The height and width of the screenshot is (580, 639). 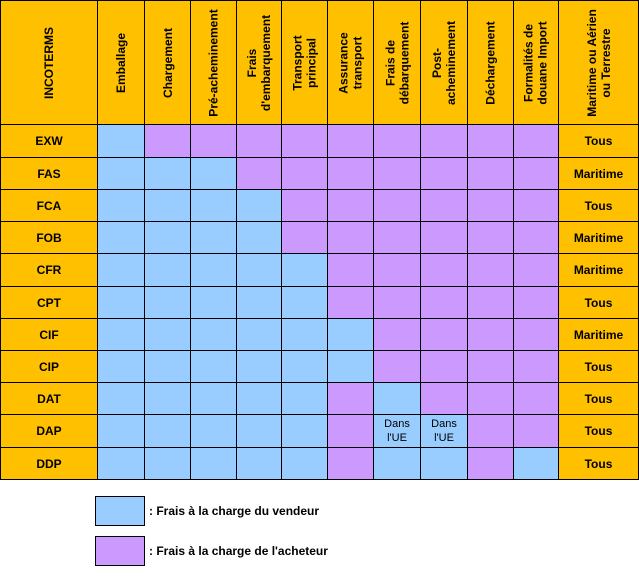 I want to click on legend-buyer-label: : Frais à la charge de l'acheteur, so click(x=238, y=551).